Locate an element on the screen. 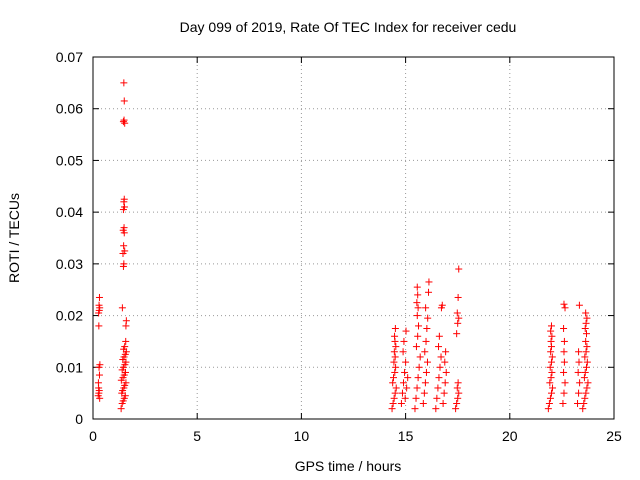 The width and height of the screenshot is (640, 480). y-tick-label: 0.02 is located at coordinates (69, 316).